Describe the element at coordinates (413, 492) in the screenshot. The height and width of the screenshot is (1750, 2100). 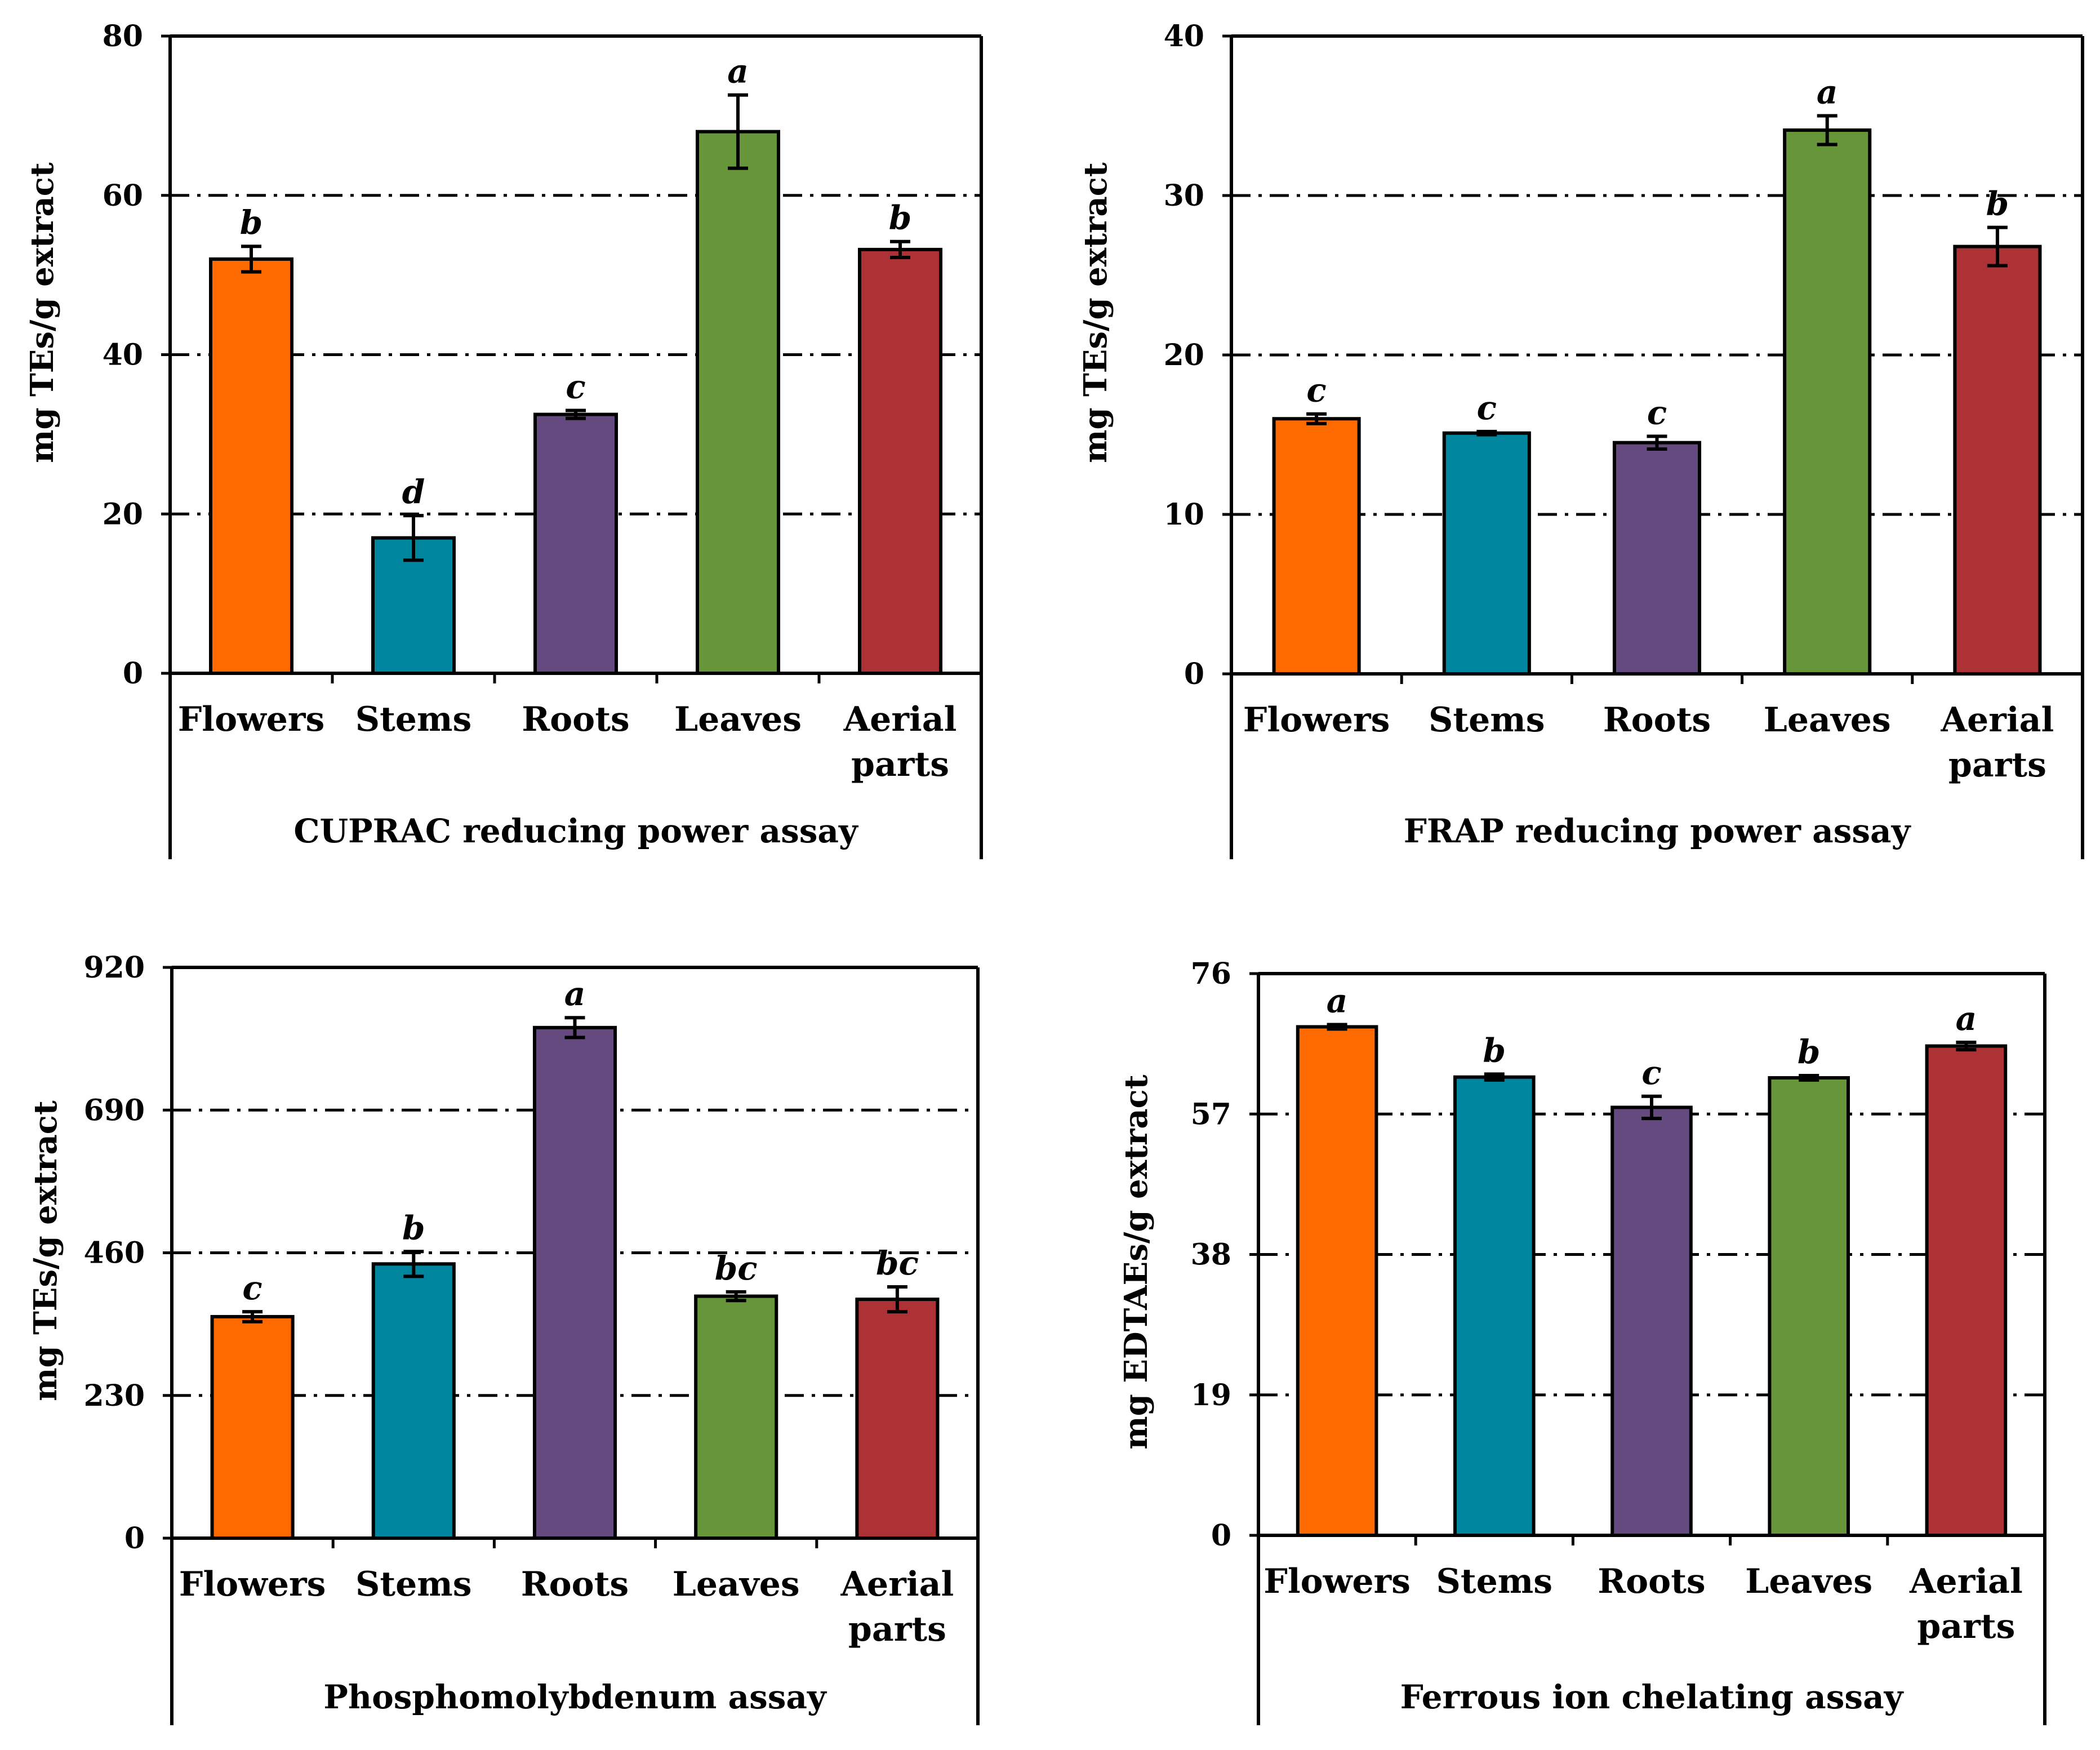
I see `significance-label: d` at that location.